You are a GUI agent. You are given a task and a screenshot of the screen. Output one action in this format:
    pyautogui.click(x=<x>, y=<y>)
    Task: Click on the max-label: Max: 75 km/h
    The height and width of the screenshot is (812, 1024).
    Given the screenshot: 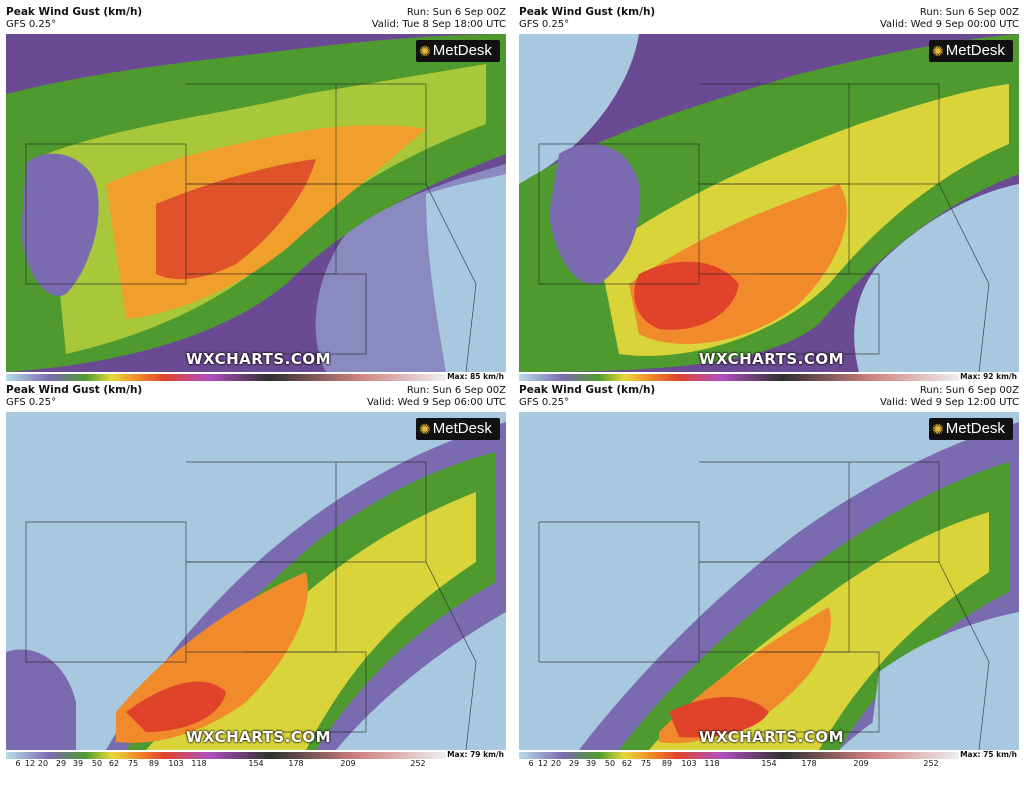 What is the action you would take?
    pyautogui.click(x=988, y=754)
    